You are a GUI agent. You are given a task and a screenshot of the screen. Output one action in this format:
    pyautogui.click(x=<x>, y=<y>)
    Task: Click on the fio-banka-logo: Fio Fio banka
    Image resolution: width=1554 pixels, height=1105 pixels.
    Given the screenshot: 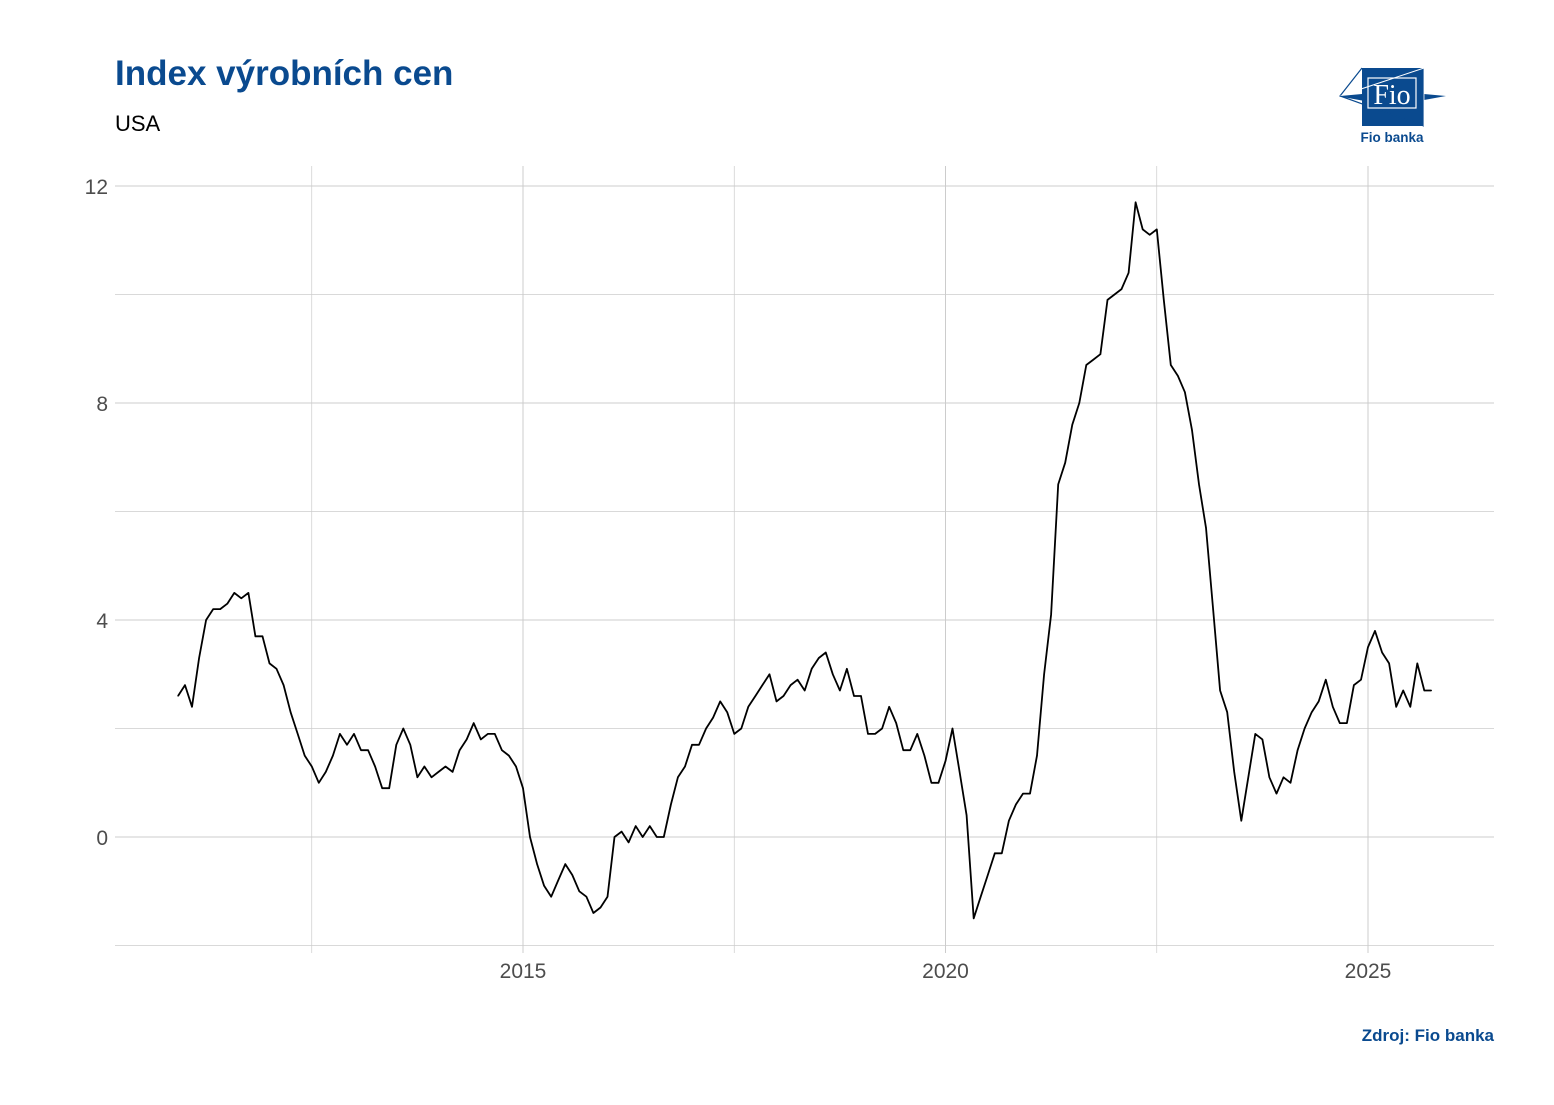 What is the action you would take?
    pyautogui.click(x=1392, y=107)
    